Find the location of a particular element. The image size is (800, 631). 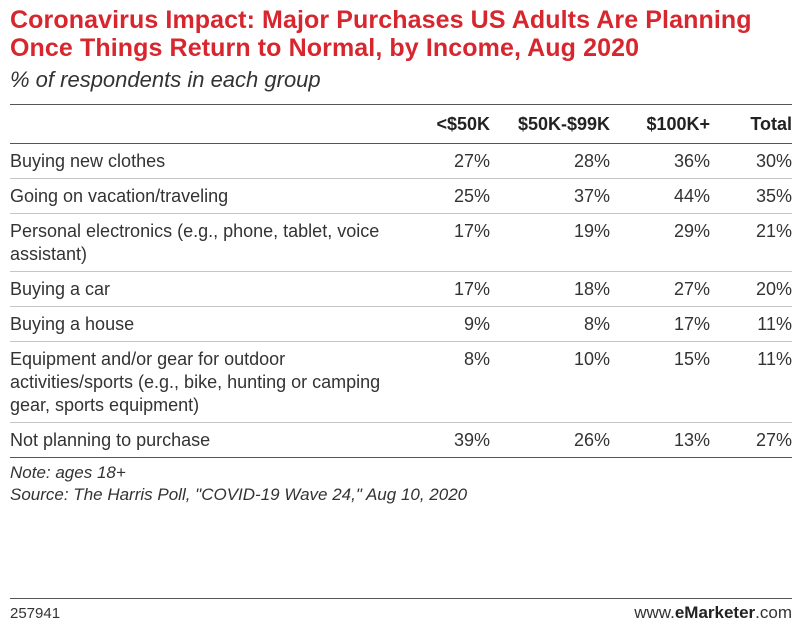

brand-suffix: .com is located at coordinates (773, 612).